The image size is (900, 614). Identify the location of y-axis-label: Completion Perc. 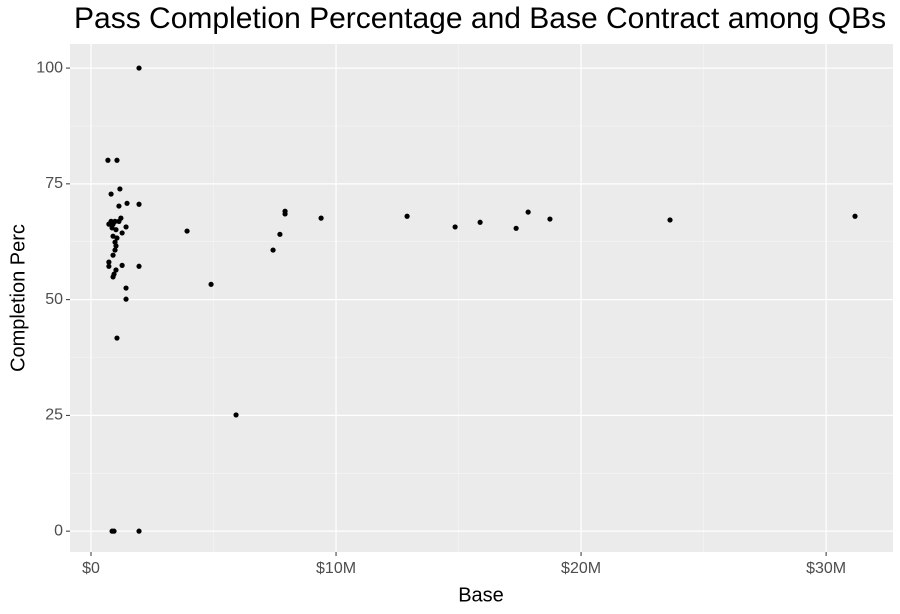
(18, 298).